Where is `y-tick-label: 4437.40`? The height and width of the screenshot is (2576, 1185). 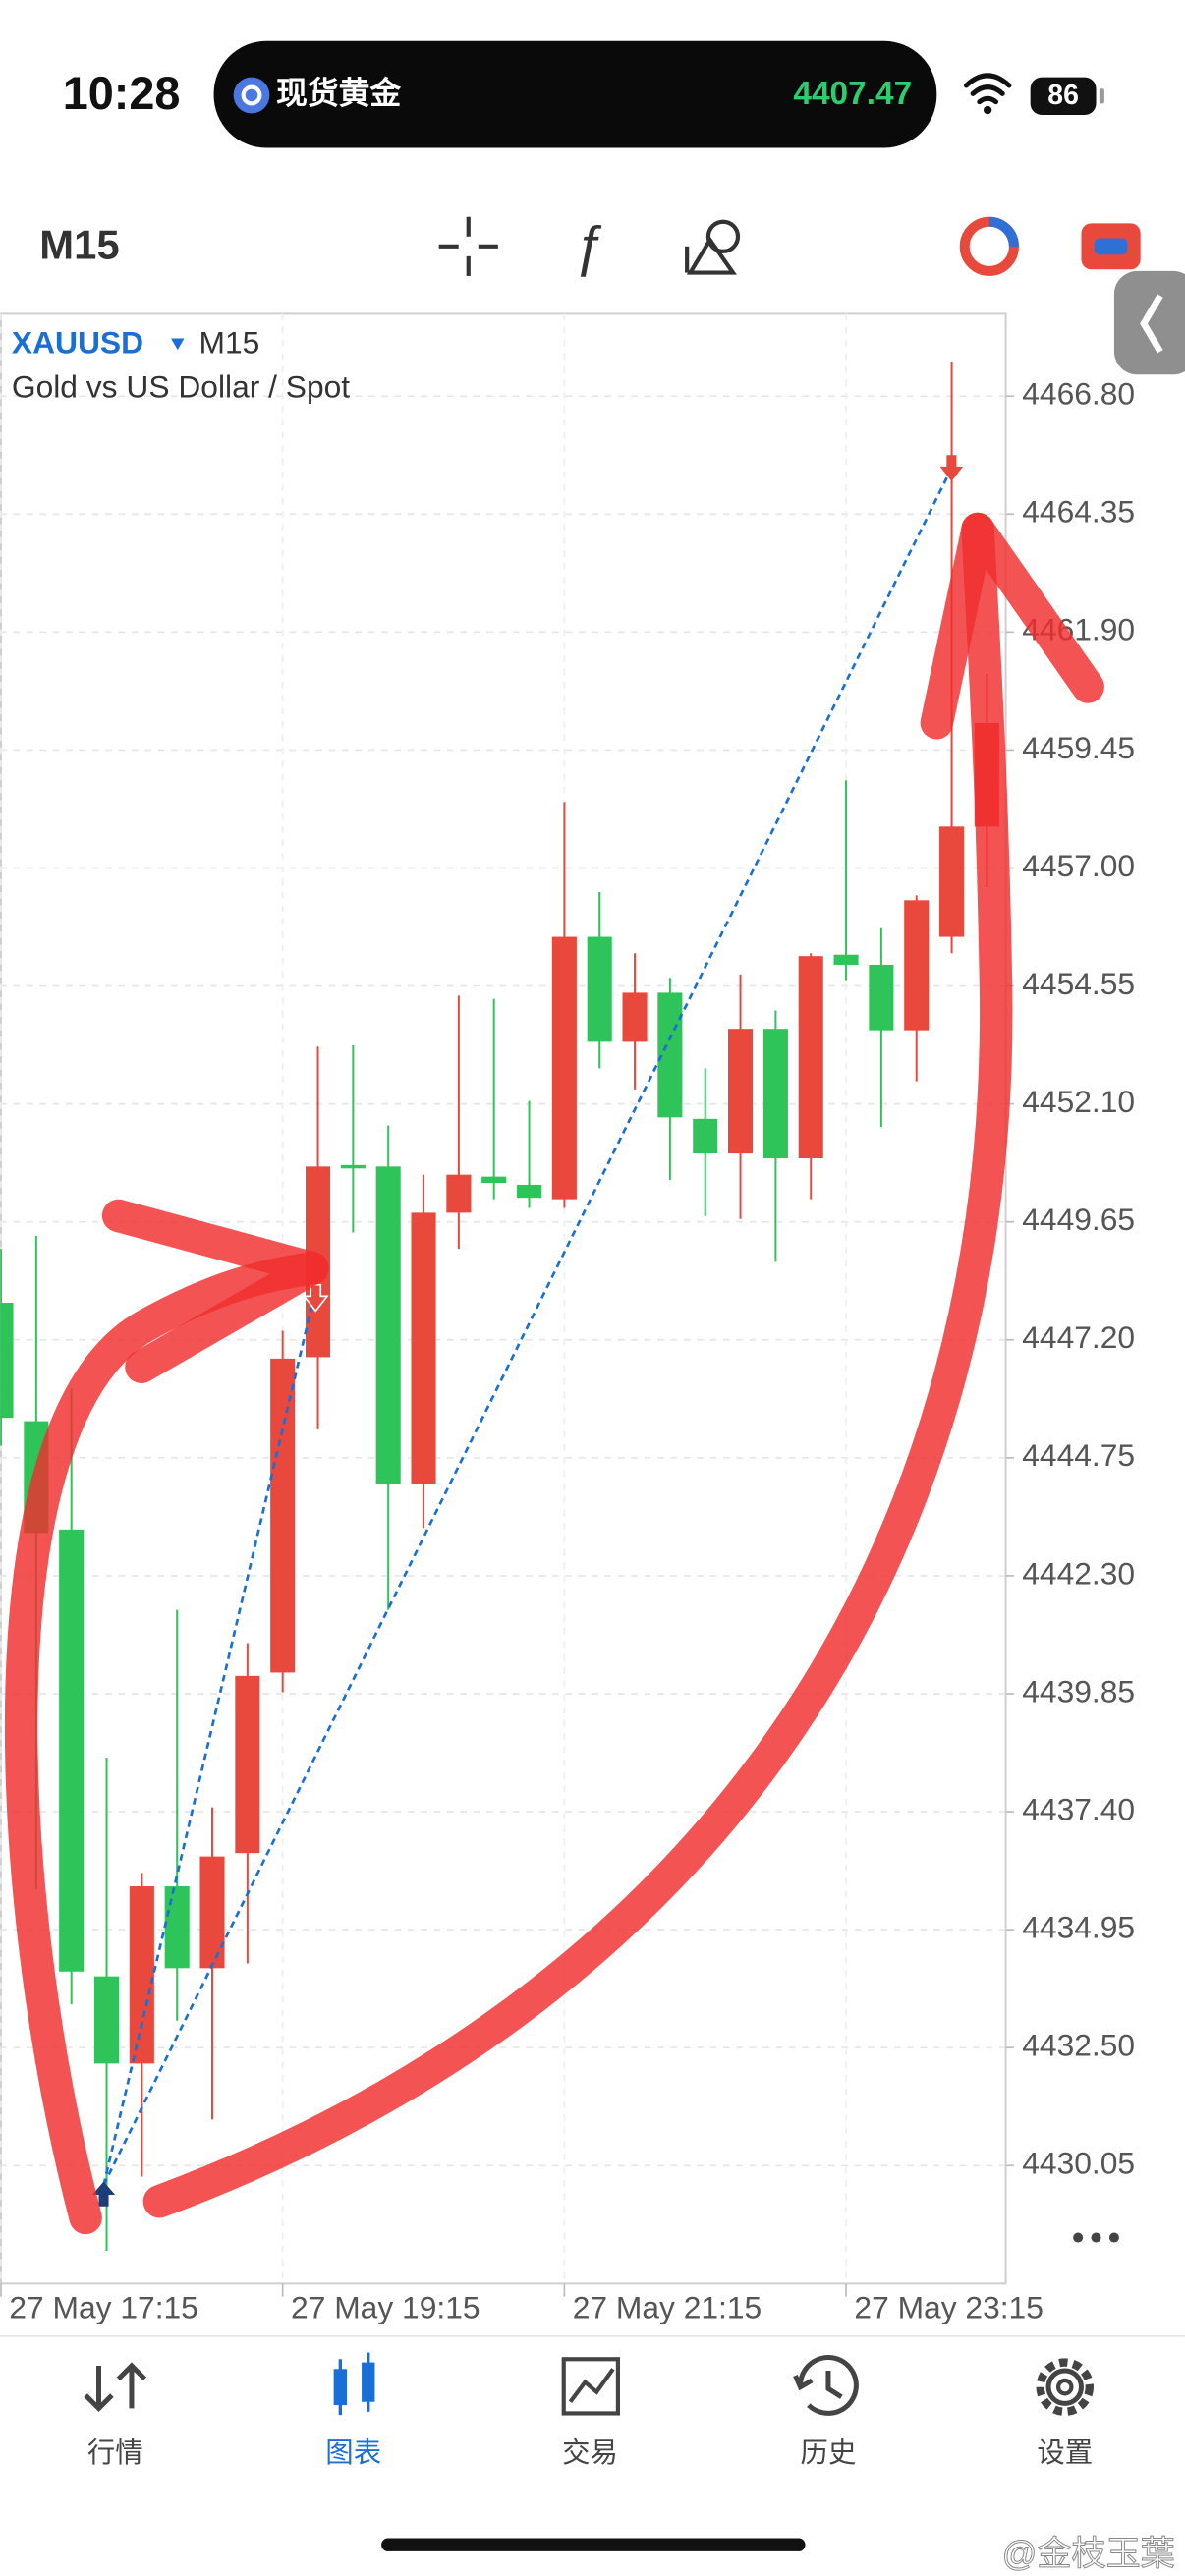
y-tick-label: 4437.40 is located at coordinates (1079, 1808).